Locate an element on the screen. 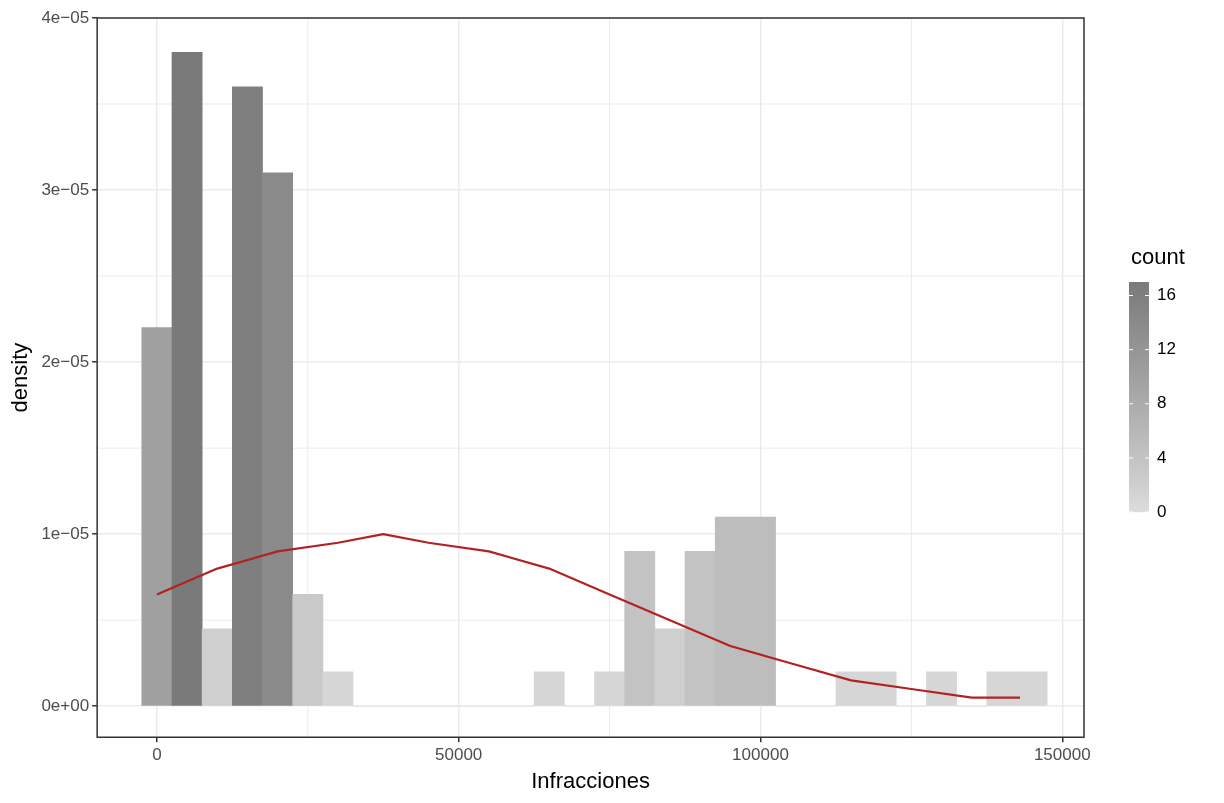  y-tick-label: 4e−05 is located at coordinates (65, 17).